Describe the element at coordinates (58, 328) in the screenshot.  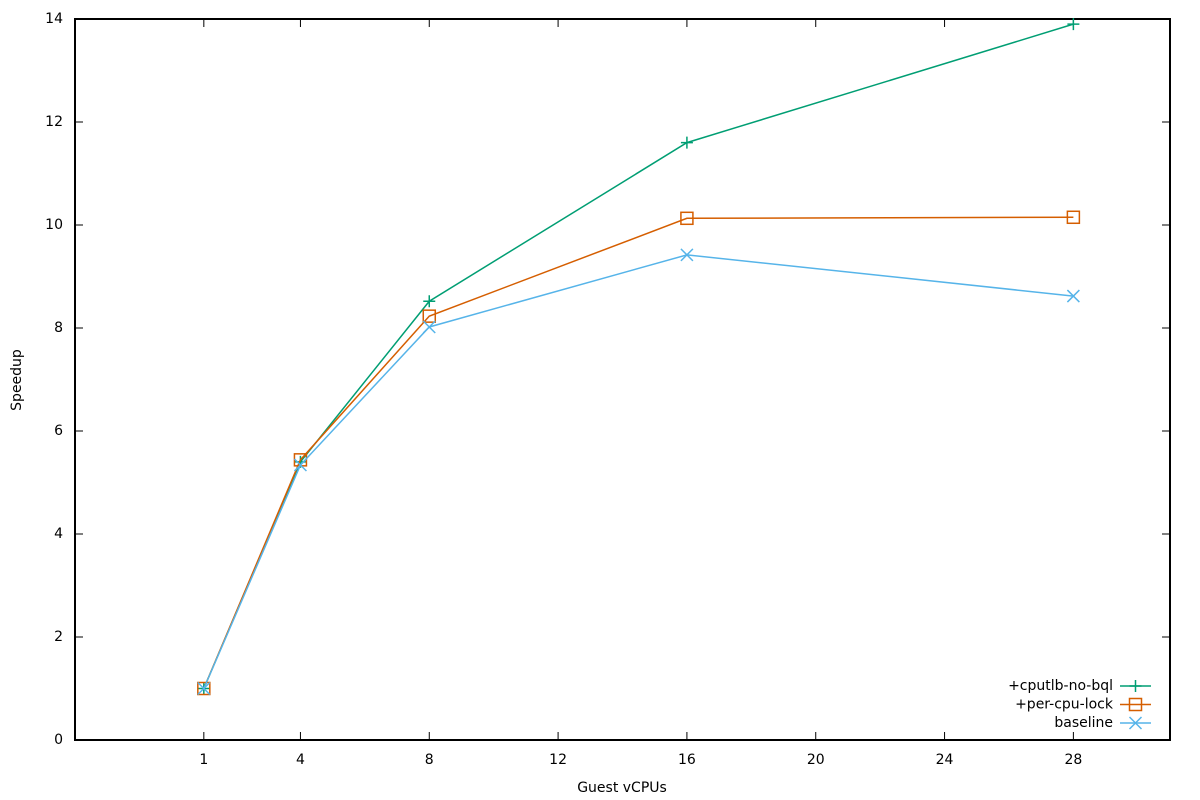
I see `y-tick-label: 8` at that location.